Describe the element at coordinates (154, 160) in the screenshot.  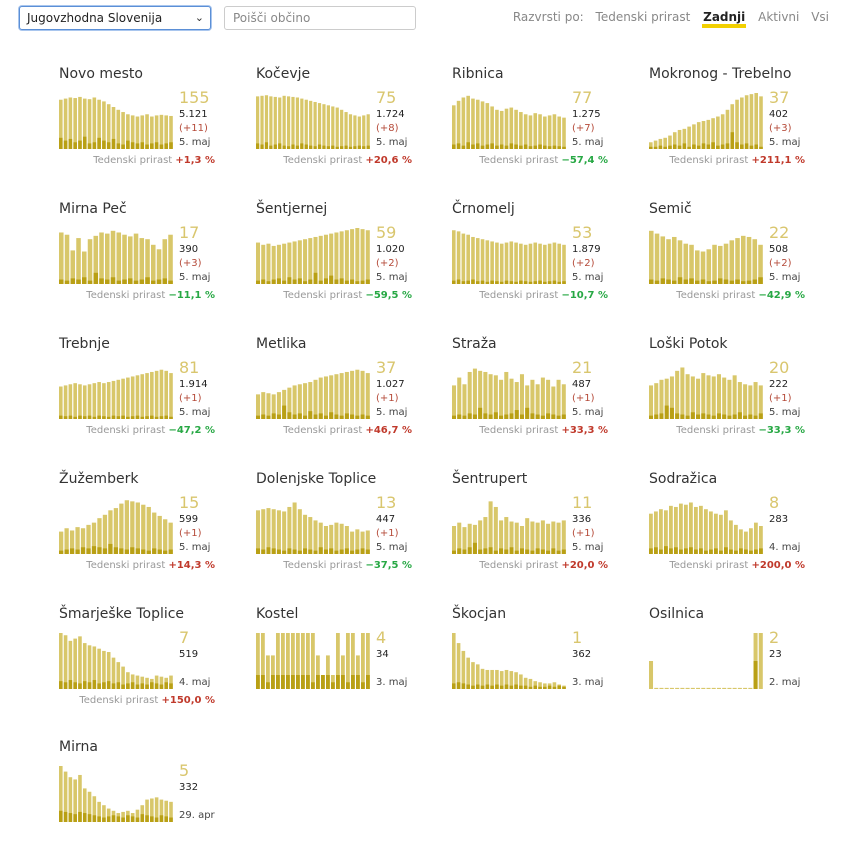
I see `weekly-growth: Tedenski prirast +1,3 %` at that location.